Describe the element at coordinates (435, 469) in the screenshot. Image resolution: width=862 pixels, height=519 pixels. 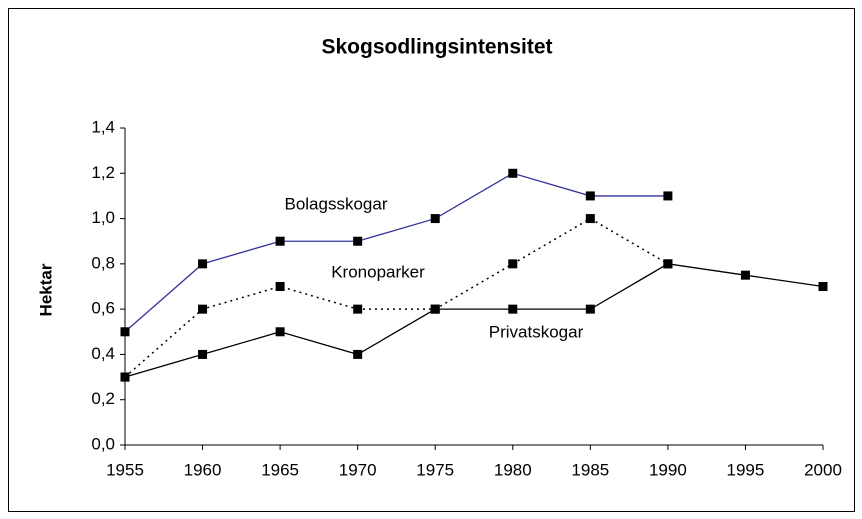
I see `x-tick-label: 1975` at that location.